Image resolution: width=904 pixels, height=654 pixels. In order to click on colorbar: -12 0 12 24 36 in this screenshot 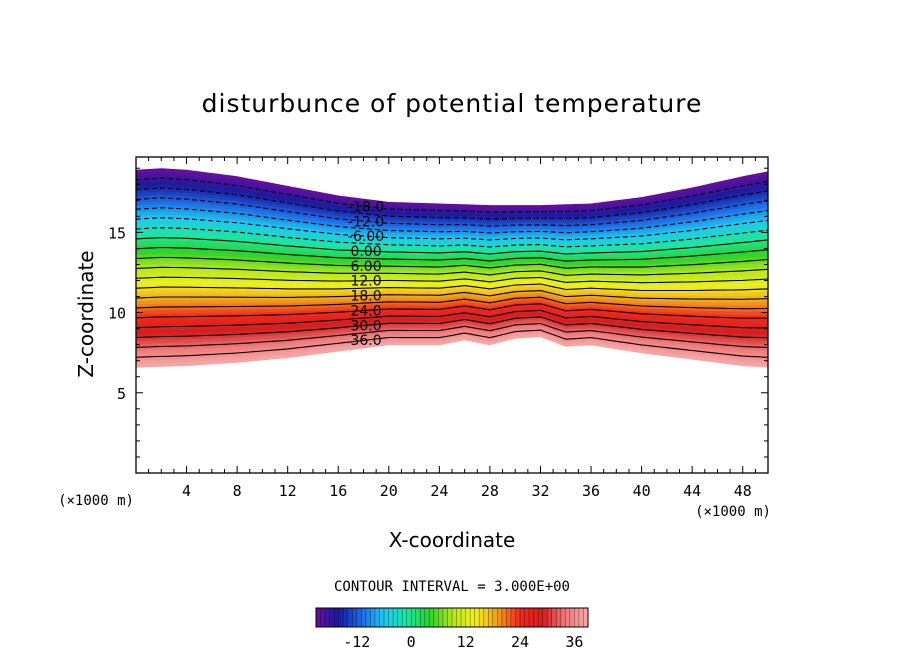, I will do `click(452, 629)`.